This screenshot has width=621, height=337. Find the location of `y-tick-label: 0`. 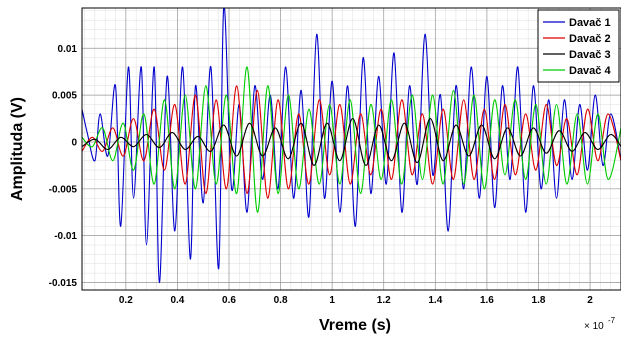

y-tick-label: 0 is located at coordinates (74, 142).